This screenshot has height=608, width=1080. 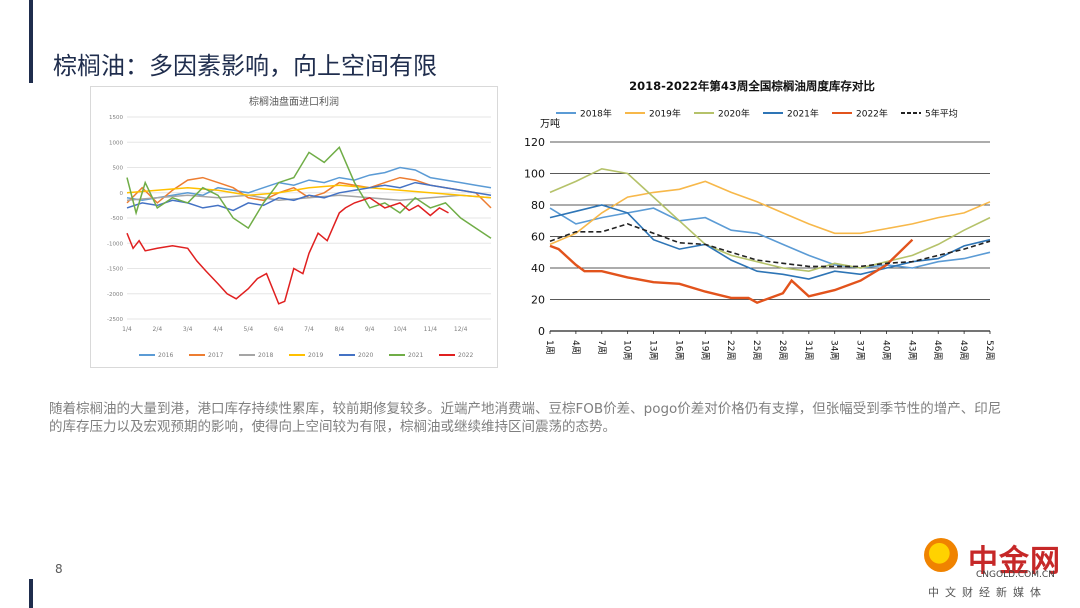 I want to click on x-tick-label: 28周, so click(x=782, y=350).